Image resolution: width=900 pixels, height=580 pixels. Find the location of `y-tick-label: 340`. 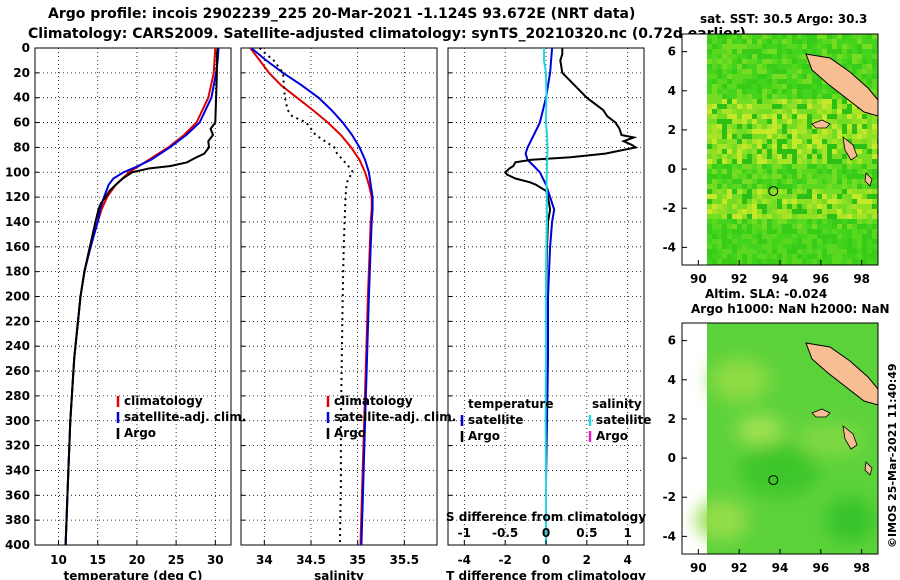

y-tick-label: 340 is located at coordinates (17, 470).